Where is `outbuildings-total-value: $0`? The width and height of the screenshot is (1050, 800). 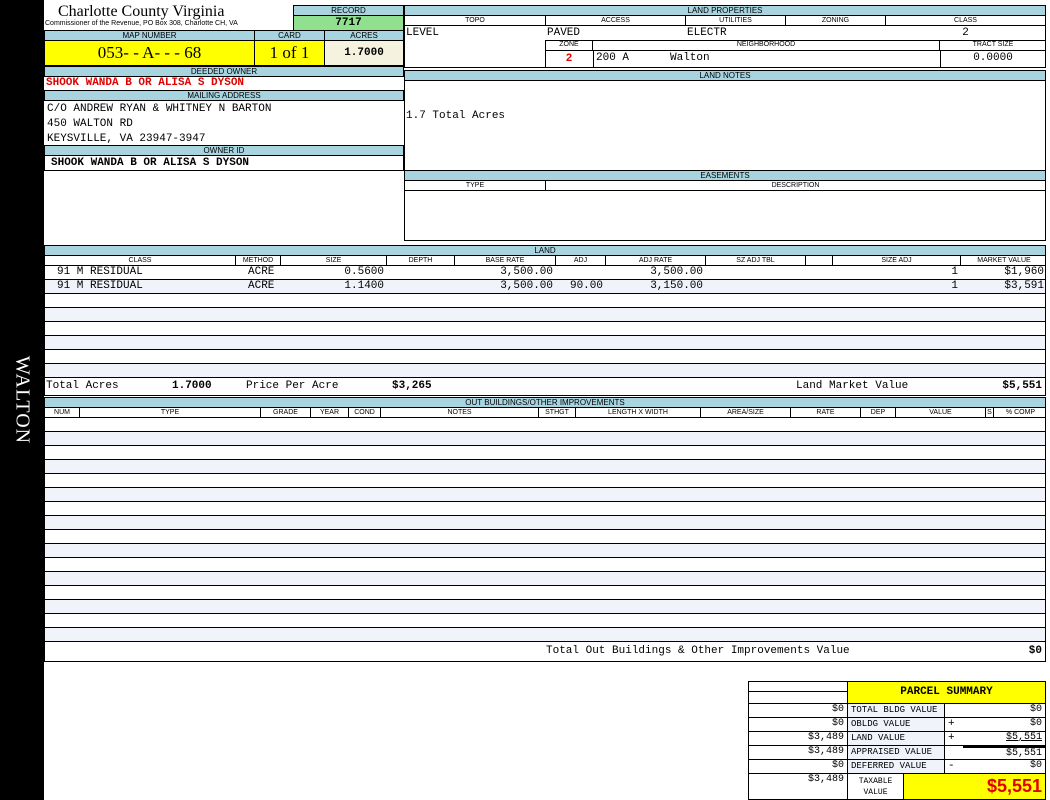 outbuildings-total-value: $0 is located at coordinates (1035, 651).